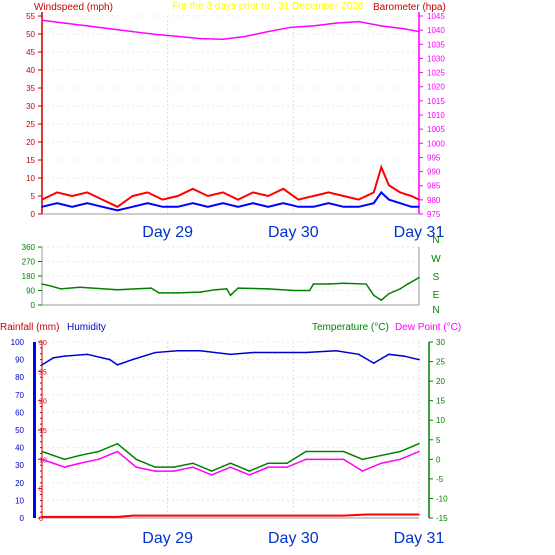 This screenshot has height=555, width=555. Describe the element at coordinates (293, 538) in the screenshot. I see `day-label: Day 30` at that location.